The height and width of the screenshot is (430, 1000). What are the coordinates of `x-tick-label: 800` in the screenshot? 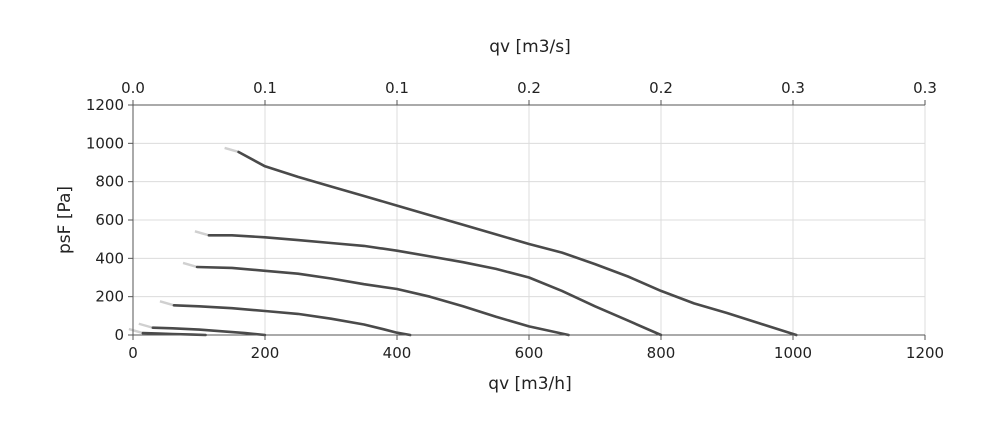 It's located at (661, 353).